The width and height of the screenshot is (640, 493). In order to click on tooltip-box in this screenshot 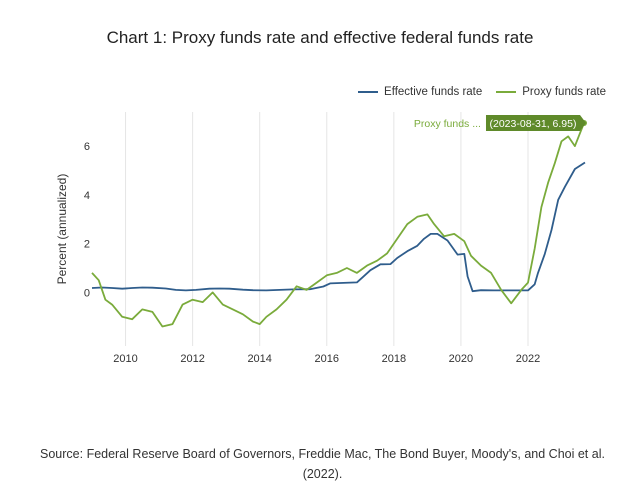, I will do `click(535, 122)`.